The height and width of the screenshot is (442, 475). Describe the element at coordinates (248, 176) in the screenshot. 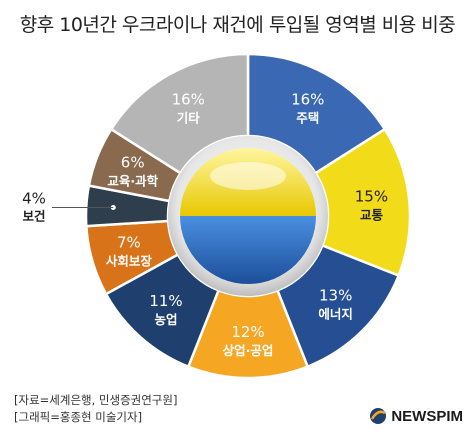

I see `gloss-highlight` at that location.